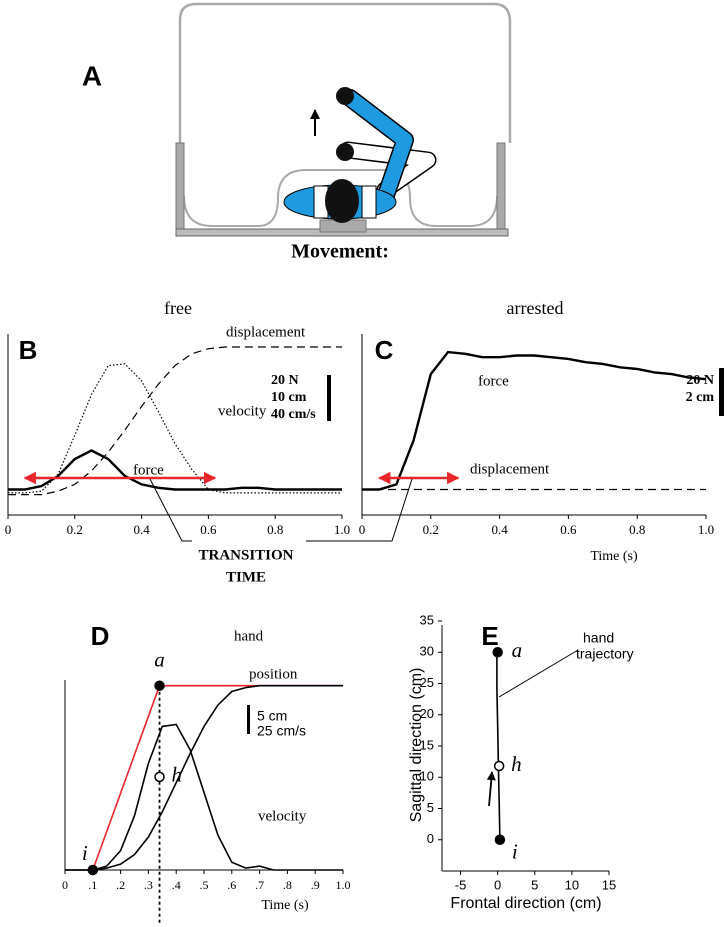 The width and height of the screenshot is (728, 927). I want to click on arm-end, so click(377, 148).